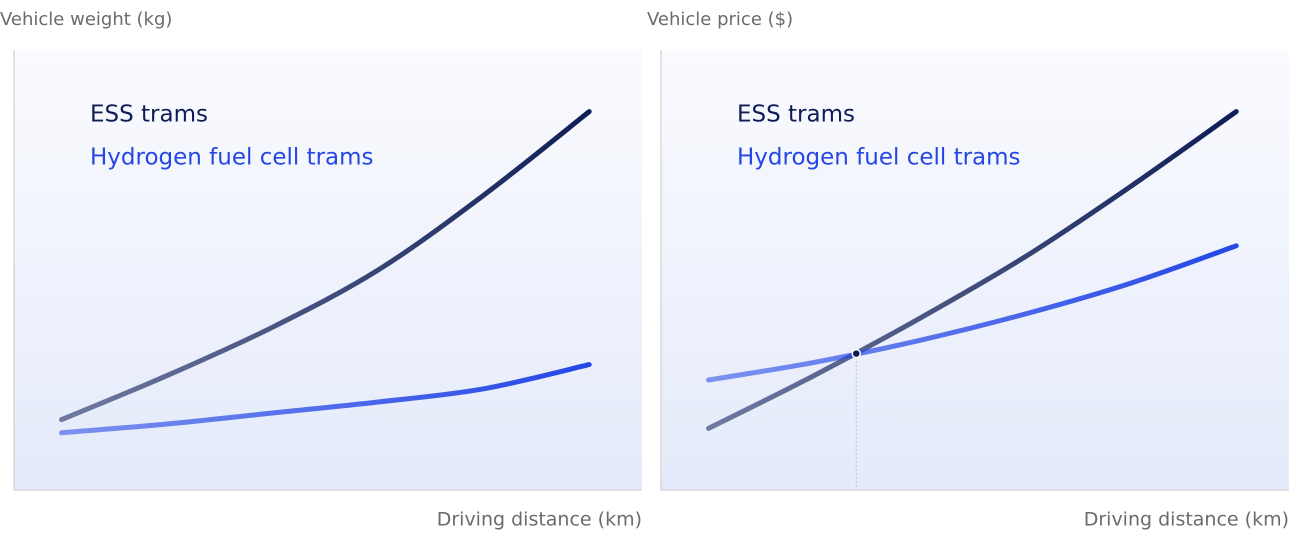  Describe the element at coordinates (720, 19) in the screenshot. I see `chart-title: Vehicle price ($)` at that location.